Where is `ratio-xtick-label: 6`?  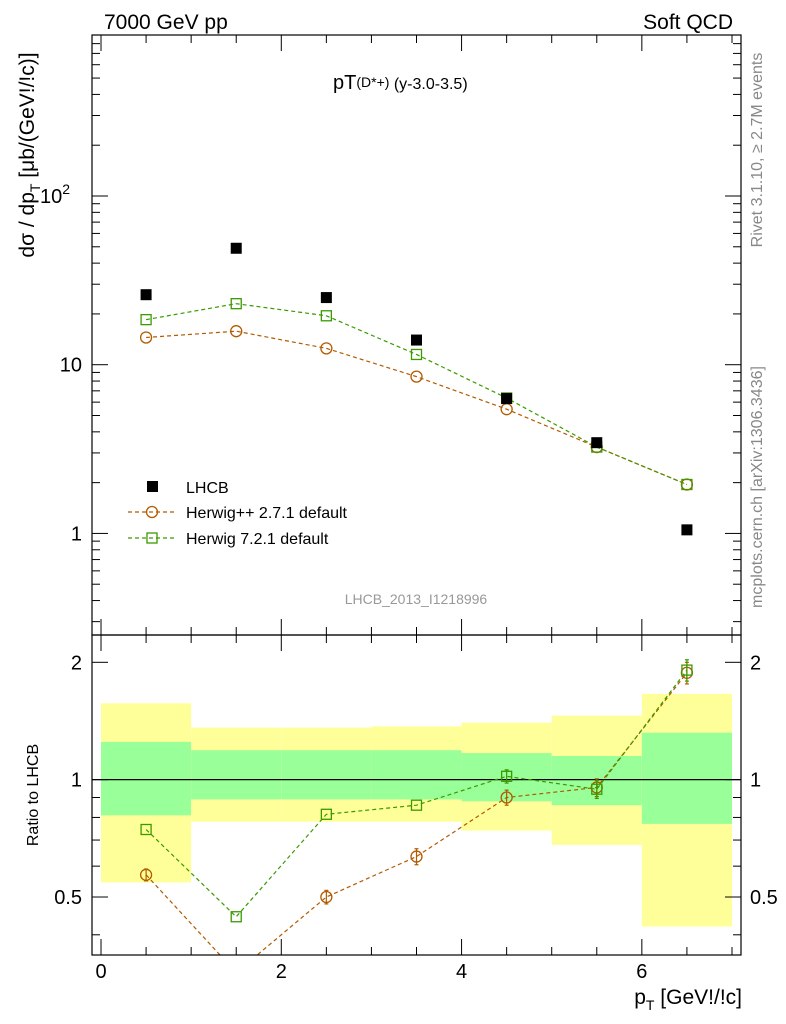
ratio-xtick-label: 6 is located at coordinates (641, 972).